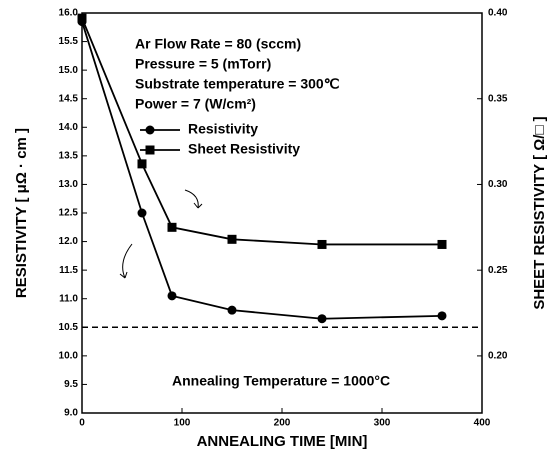  Describe the element at coordinates (69, 184) in the screenshot. I see `y-tick-label: 13.0` at that location.